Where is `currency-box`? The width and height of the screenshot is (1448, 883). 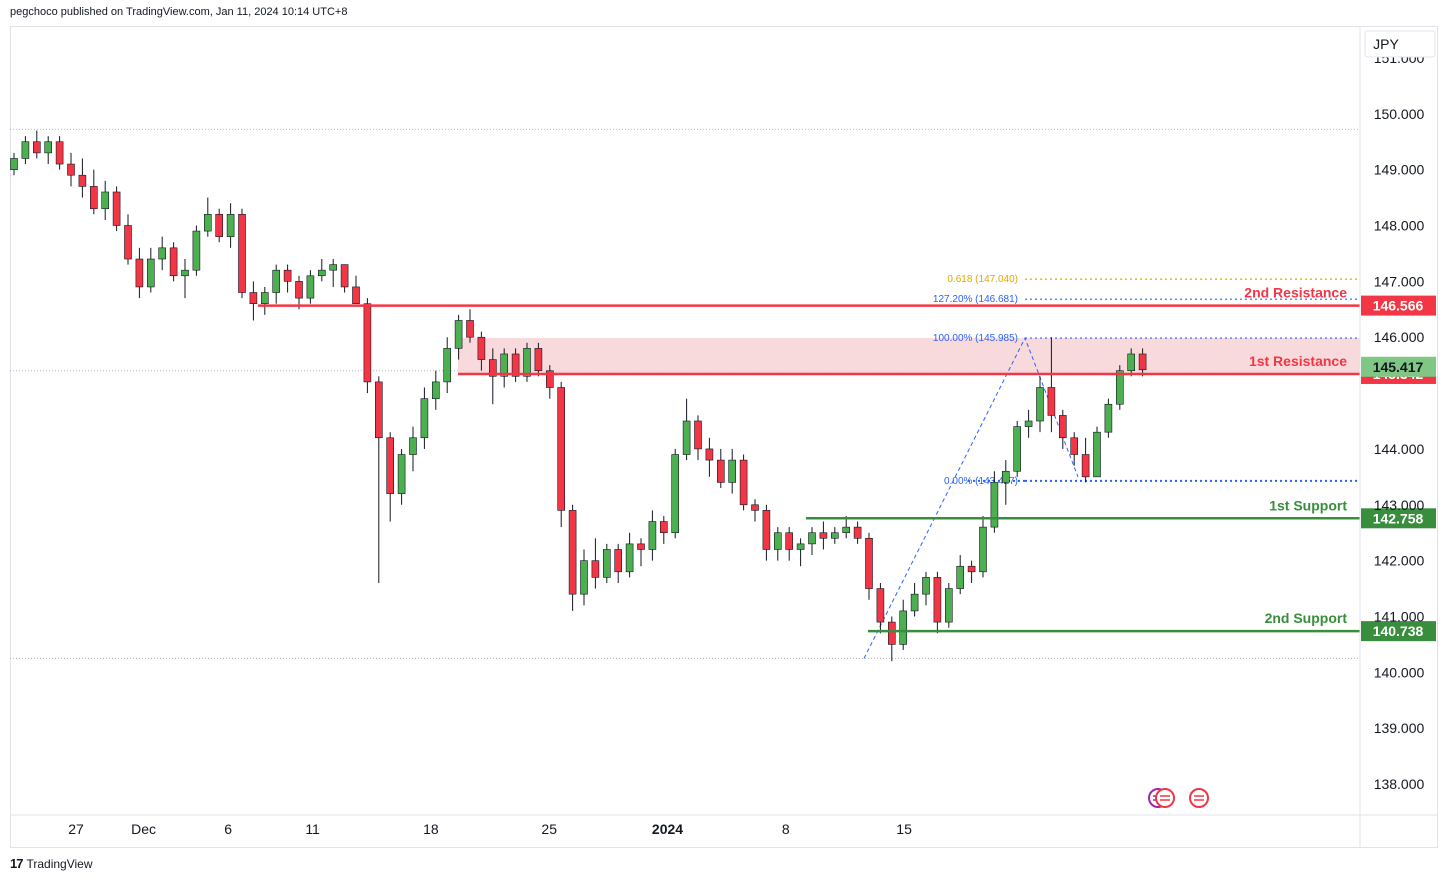
currency-box is located at coordinates (1400, 44).